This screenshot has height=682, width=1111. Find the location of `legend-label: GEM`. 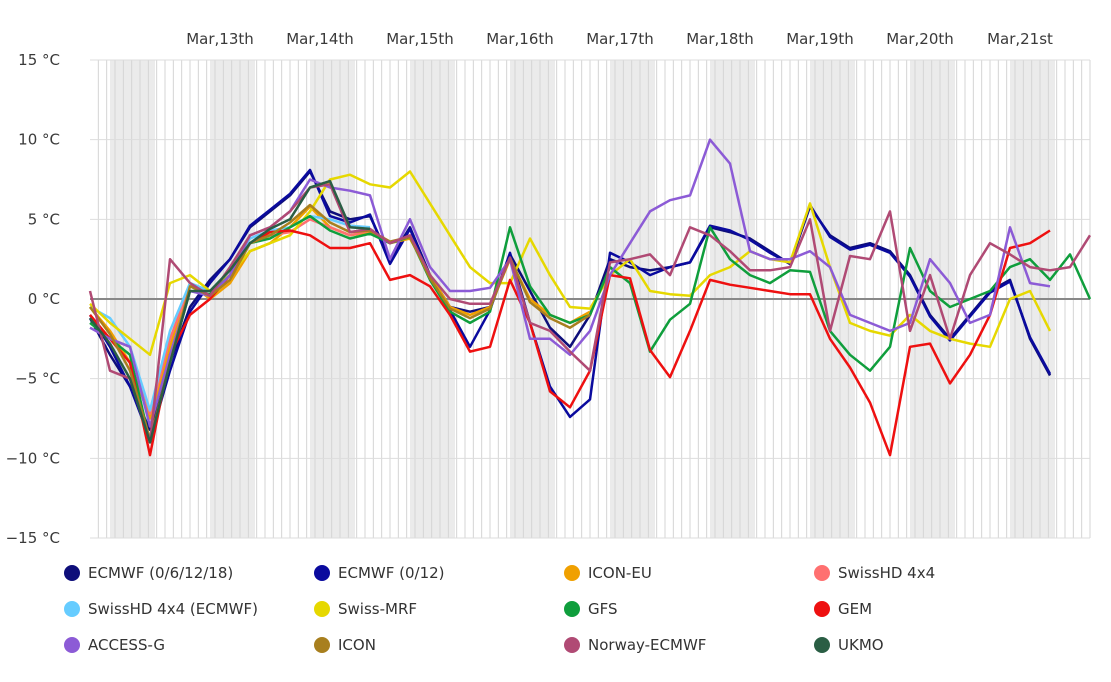

legend-label: GEM is located at coordinates (855, 609).